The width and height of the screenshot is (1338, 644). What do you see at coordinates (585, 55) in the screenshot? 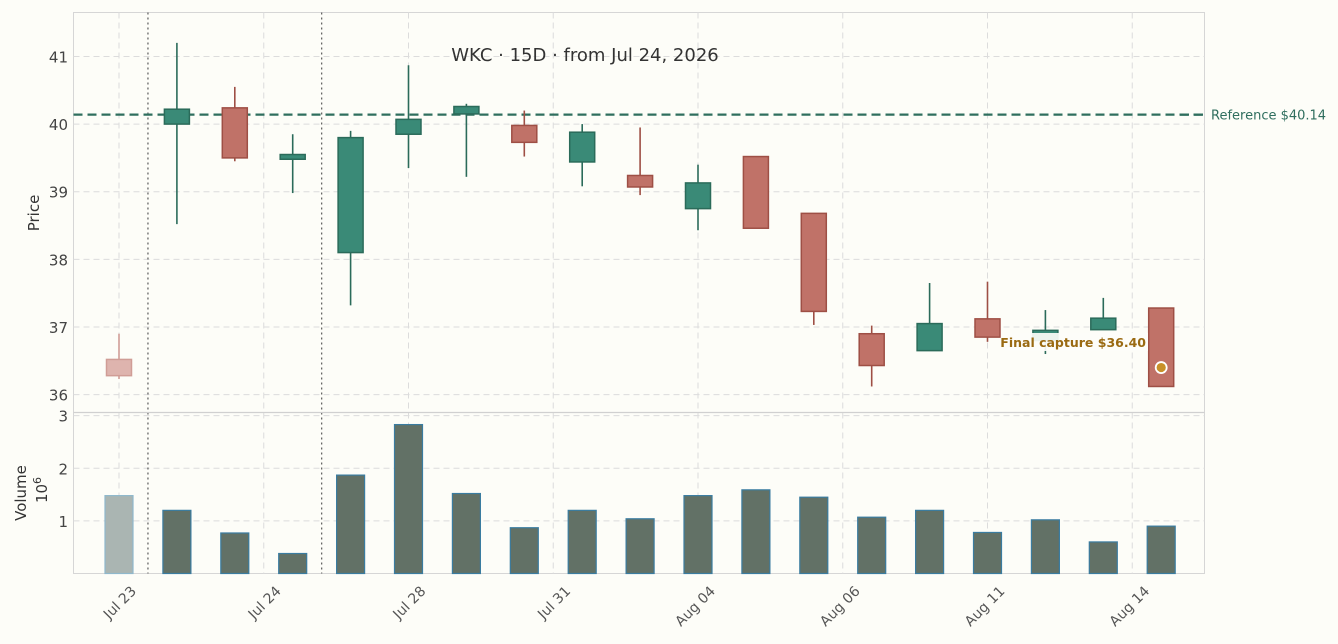
I see `chart-title: WKC · 15D · from Jul 24, 2026` at bounding box center [585, 55].